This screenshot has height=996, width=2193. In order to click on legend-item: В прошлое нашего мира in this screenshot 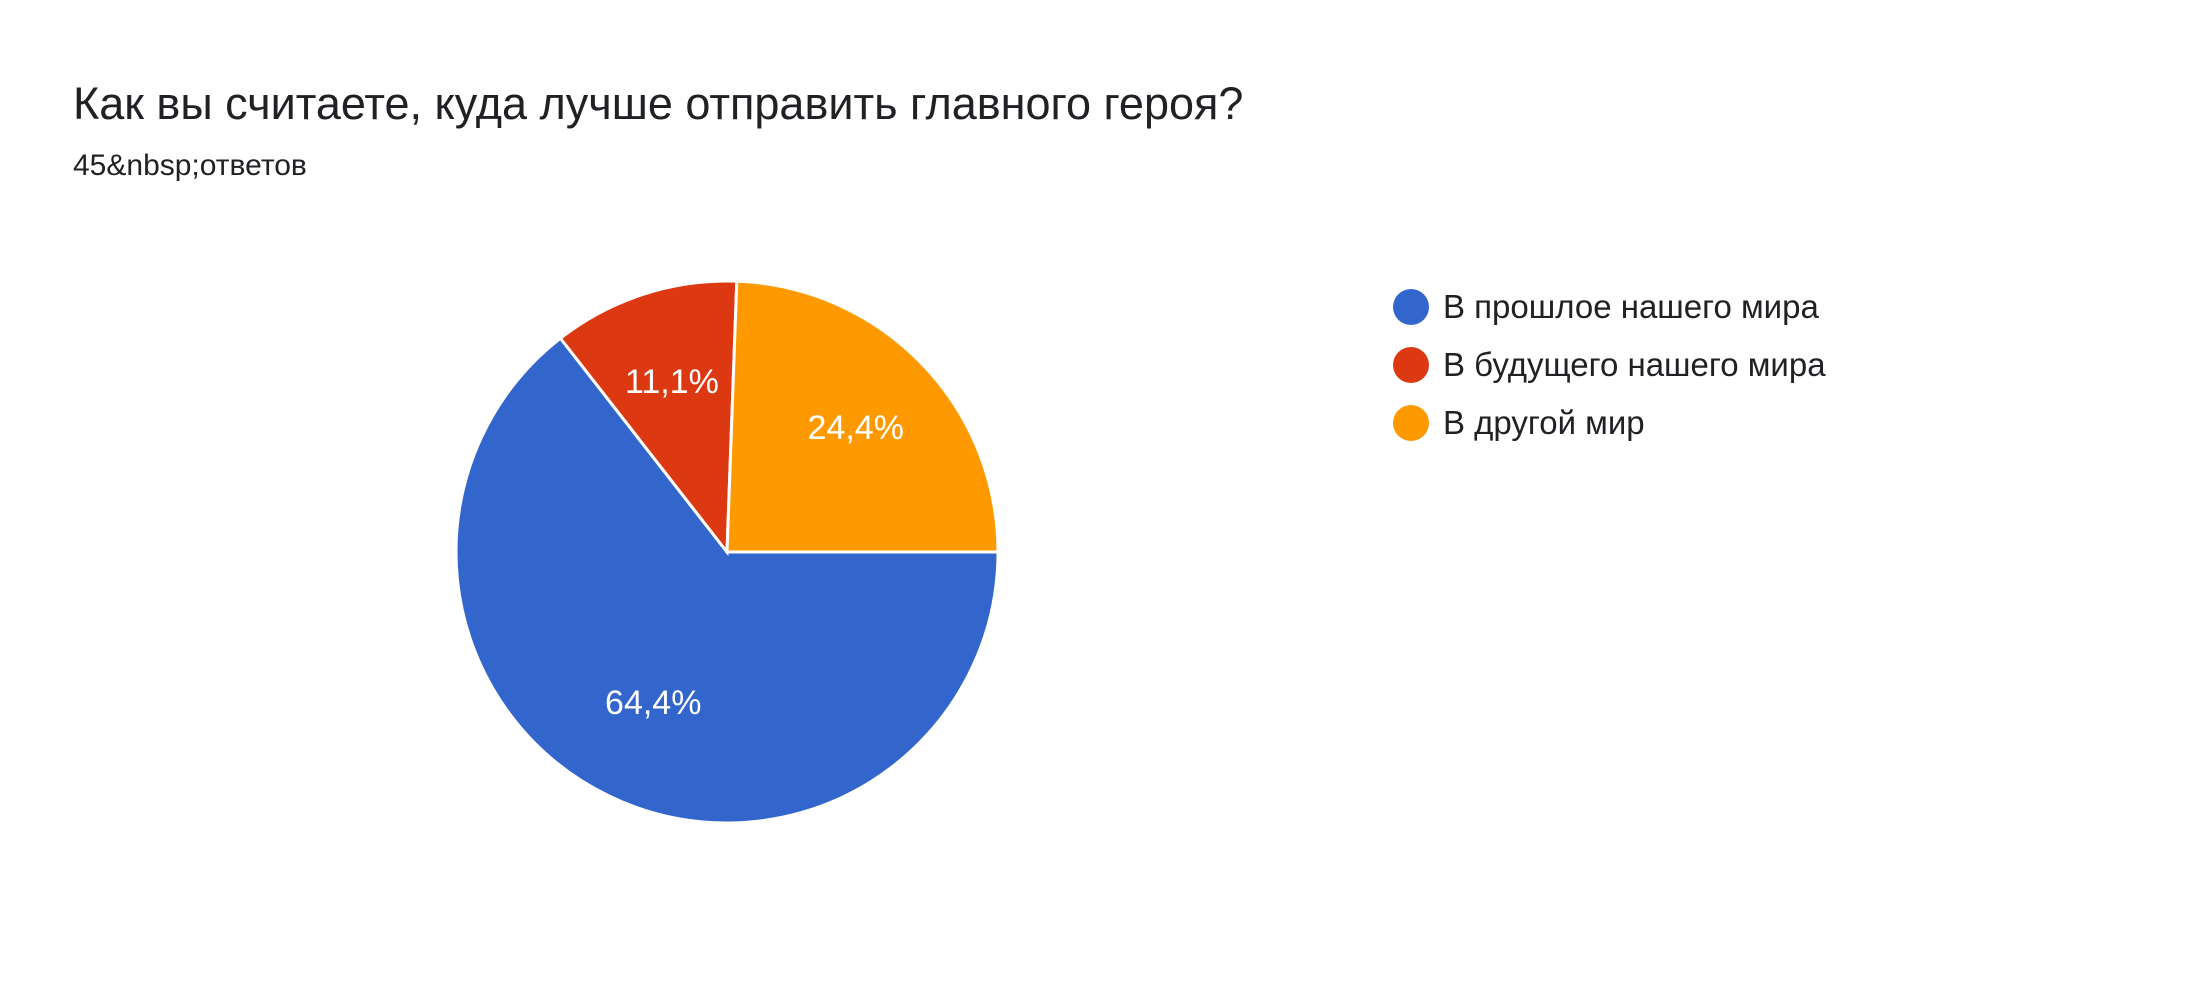, I will do `click(1609, 307)`.